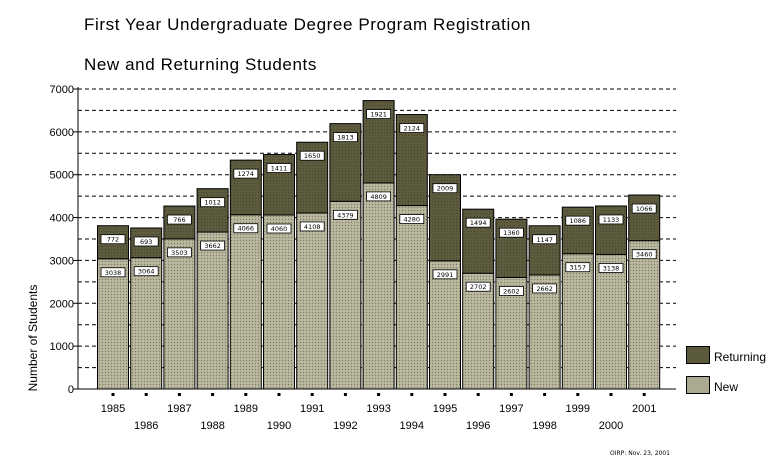 The image size is (779, 468). Describe the element at coordinates (345, 138) in the screenshot. I see `data-label-returning-1992: 1813` at that location.